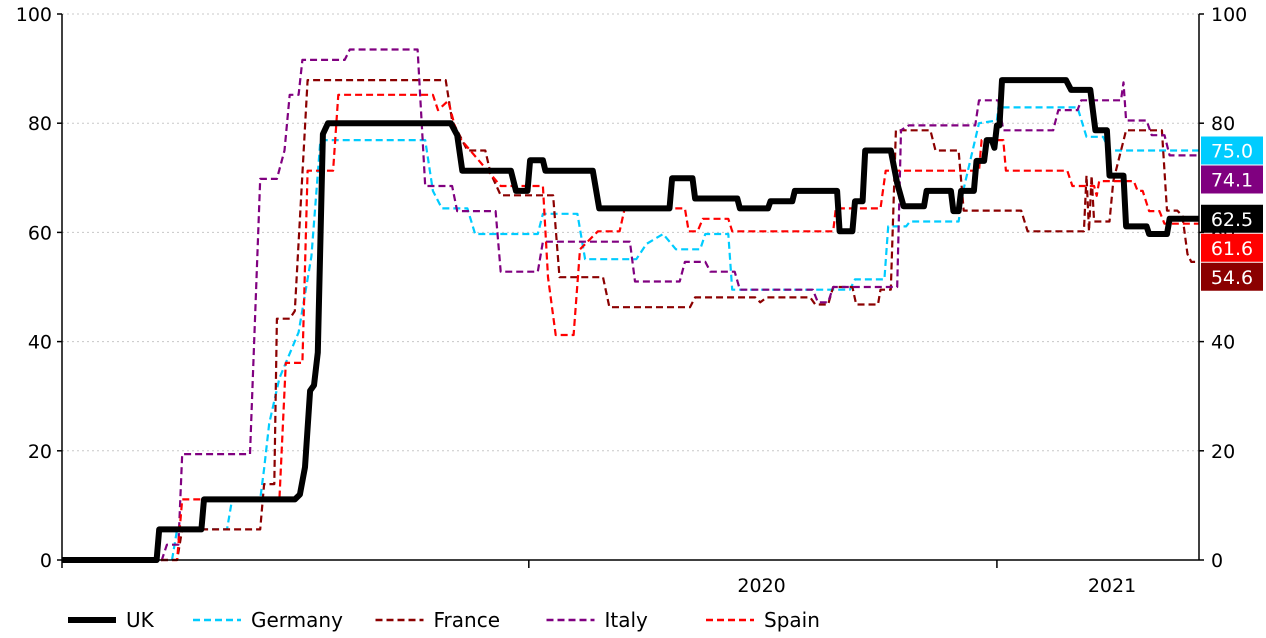  Describe the element at coordinates (40, 452) in the screenshot. I see `y-tick-label-left: 20` at that location.